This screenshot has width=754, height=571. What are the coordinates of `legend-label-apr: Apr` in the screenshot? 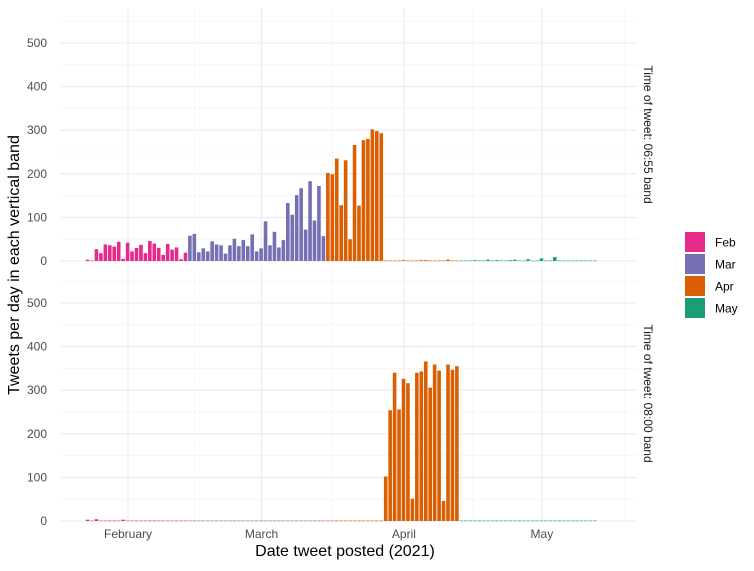 It's located at (724, 287).